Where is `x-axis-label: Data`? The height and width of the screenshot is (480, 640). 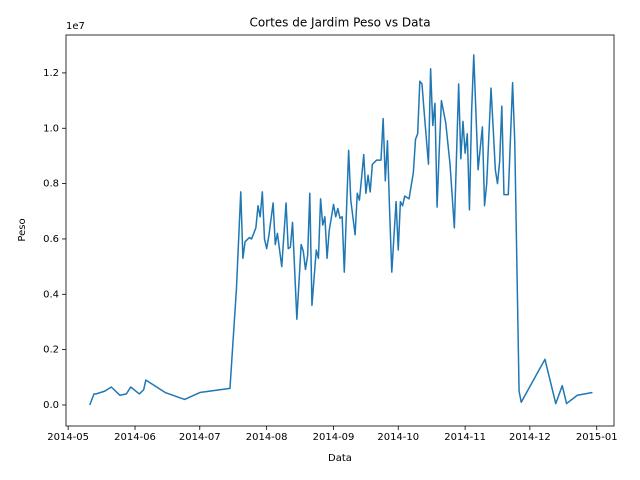
x-axis-label: Data is located at coordinates (340, 458).